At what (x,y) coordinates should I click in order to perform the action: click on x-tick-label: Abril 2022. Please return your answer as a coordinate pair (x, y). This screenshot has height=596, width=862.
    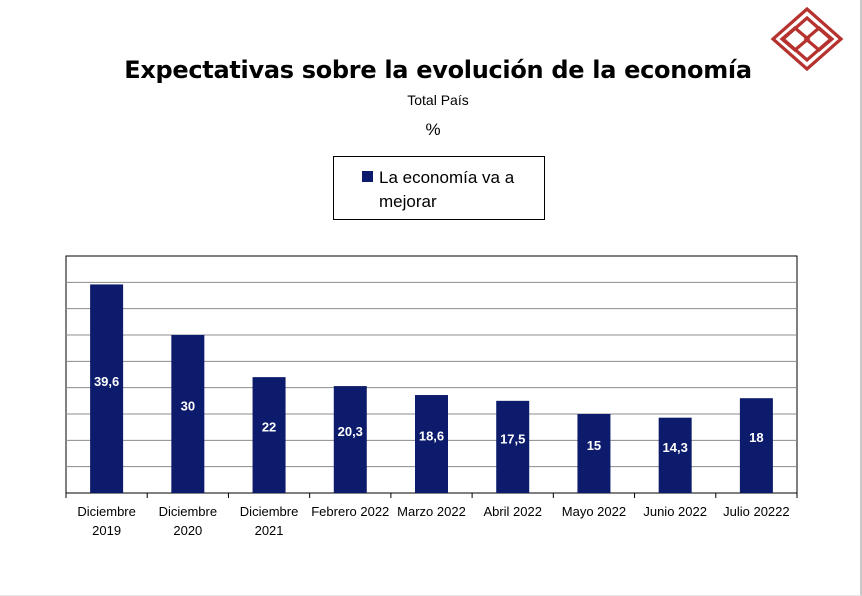
    Looking at the image, I should click on (512, 511).